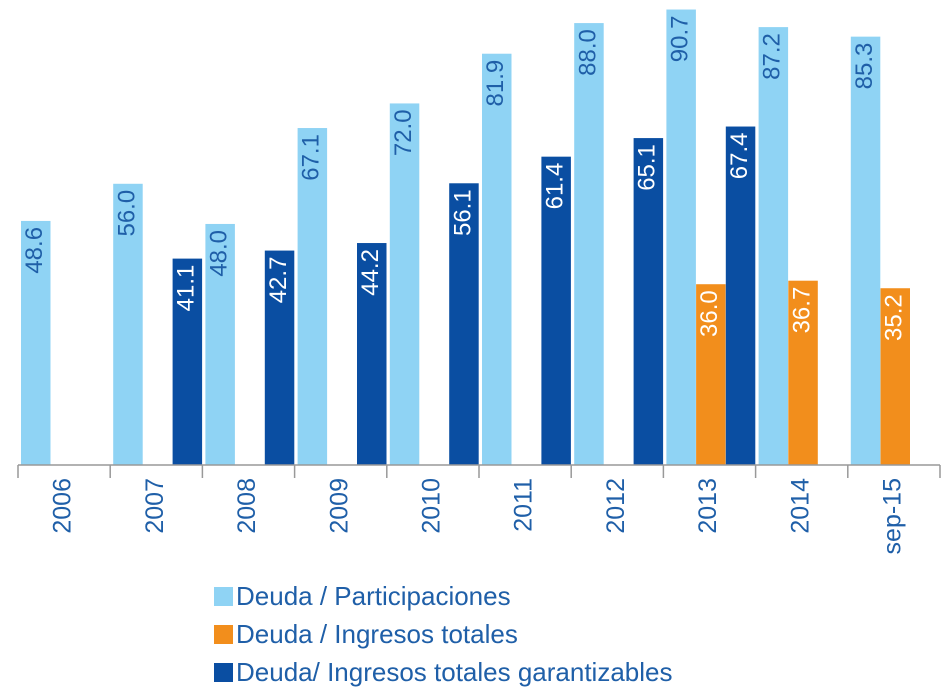 This screenshot has width=947, height=696. What do you see at coordinates (278, 280) in the screenshot?
I see `value-label: 42.7` at bounding box center [278, 280].